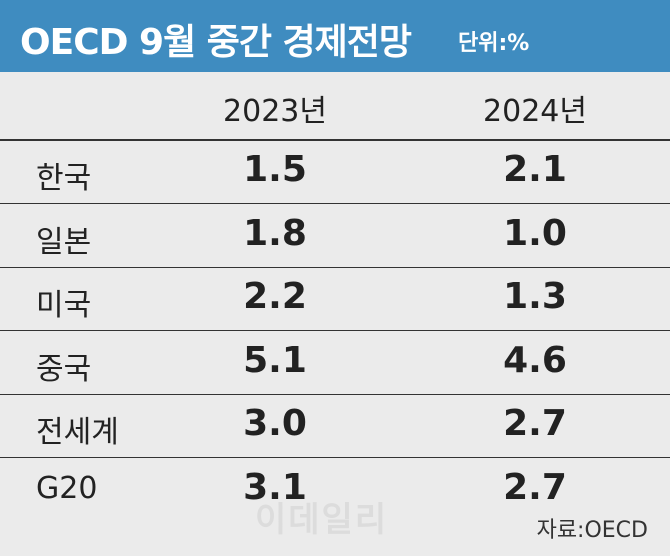 Image resolution: width=670 pixels, height=556 pixels. I want to click on cell-value: 3.0, so click(275, 423).